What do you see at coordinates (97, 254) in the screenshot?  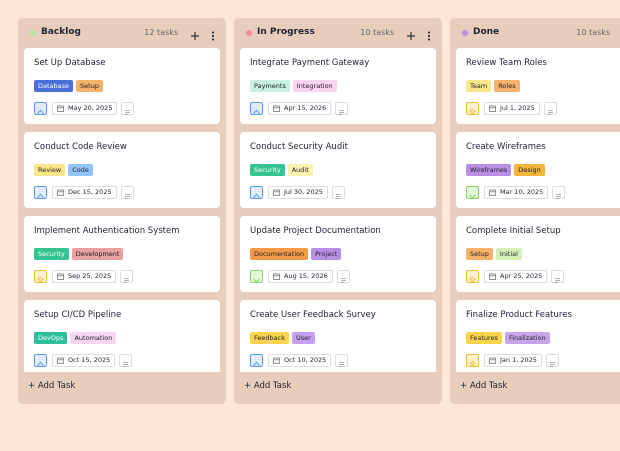 I see `tag: Development` at bounding box center [97, 254].